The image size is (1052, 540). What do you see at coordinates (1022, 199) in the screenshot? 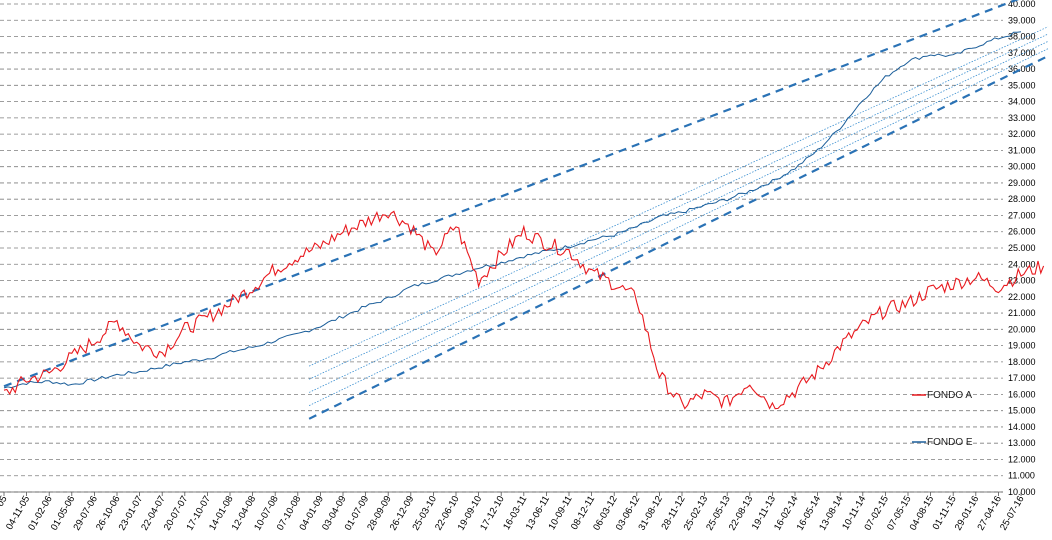
I see `y-tick-label: 28.000` at bounding box center [1022, 199].